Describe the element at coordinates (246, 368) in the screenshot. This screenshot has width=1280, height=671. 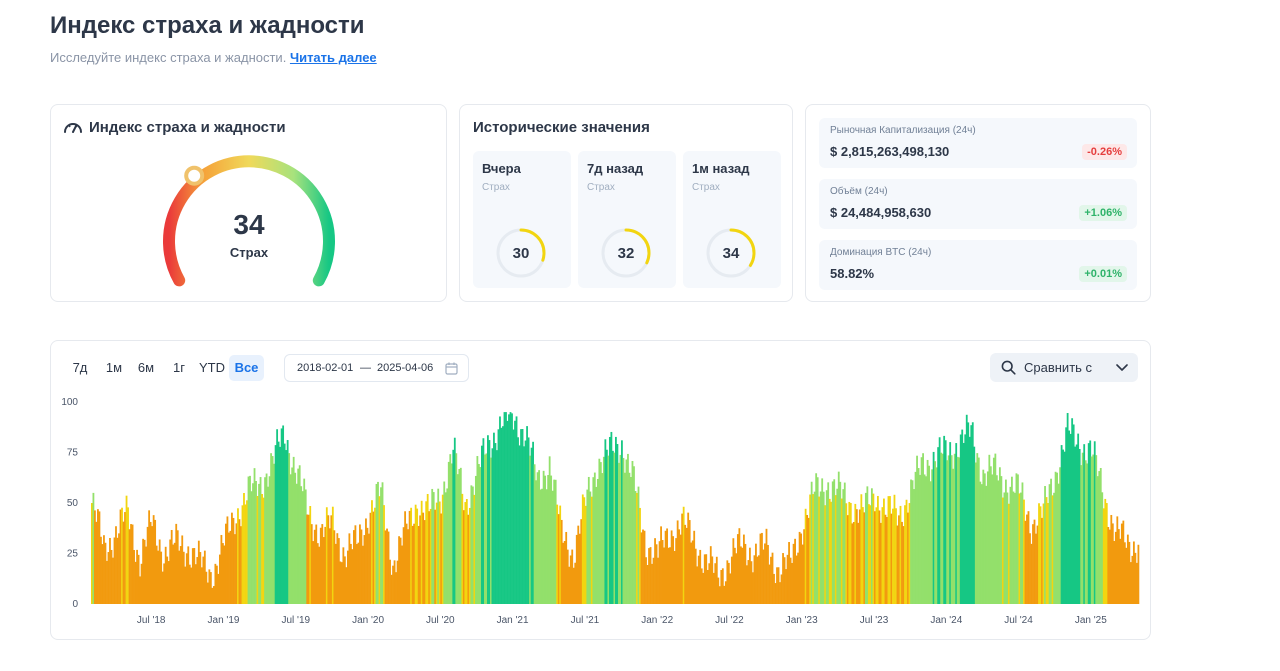
I see `range-all-button: Все` at that location.